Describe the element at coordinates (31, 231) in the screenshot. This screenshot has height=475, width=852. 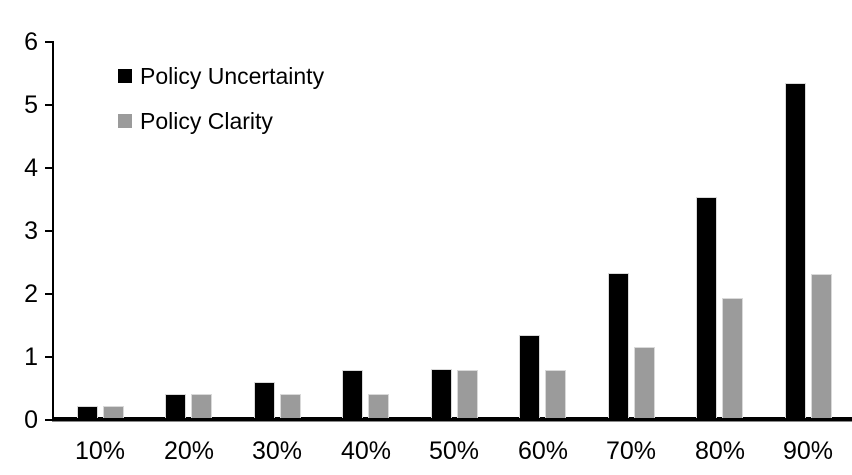
I see `y-tick-label-3: 3` at that location.